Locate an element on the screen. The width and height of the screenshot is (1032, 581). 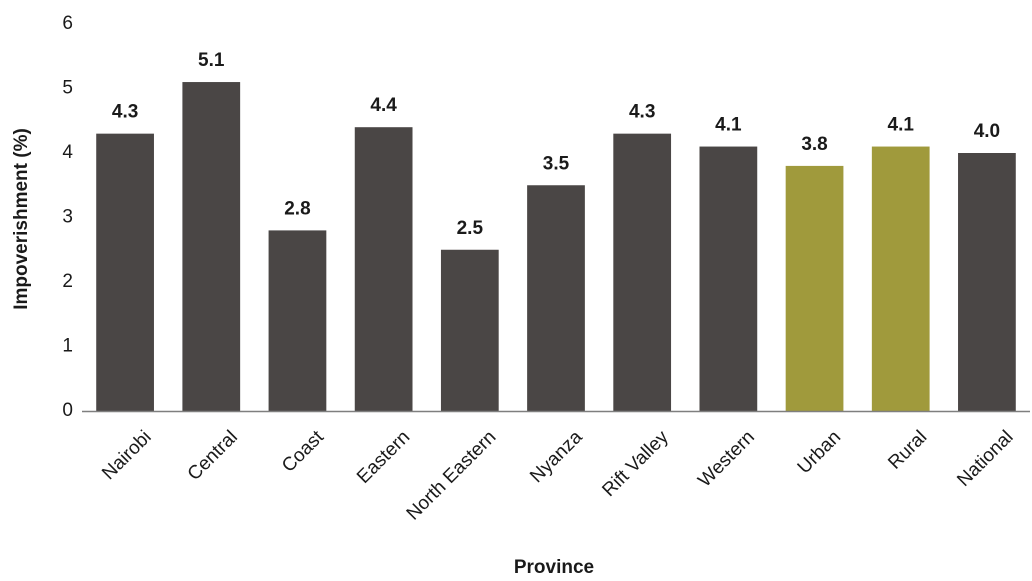
data-label: 4.0 is located at coordinates (987, 131).